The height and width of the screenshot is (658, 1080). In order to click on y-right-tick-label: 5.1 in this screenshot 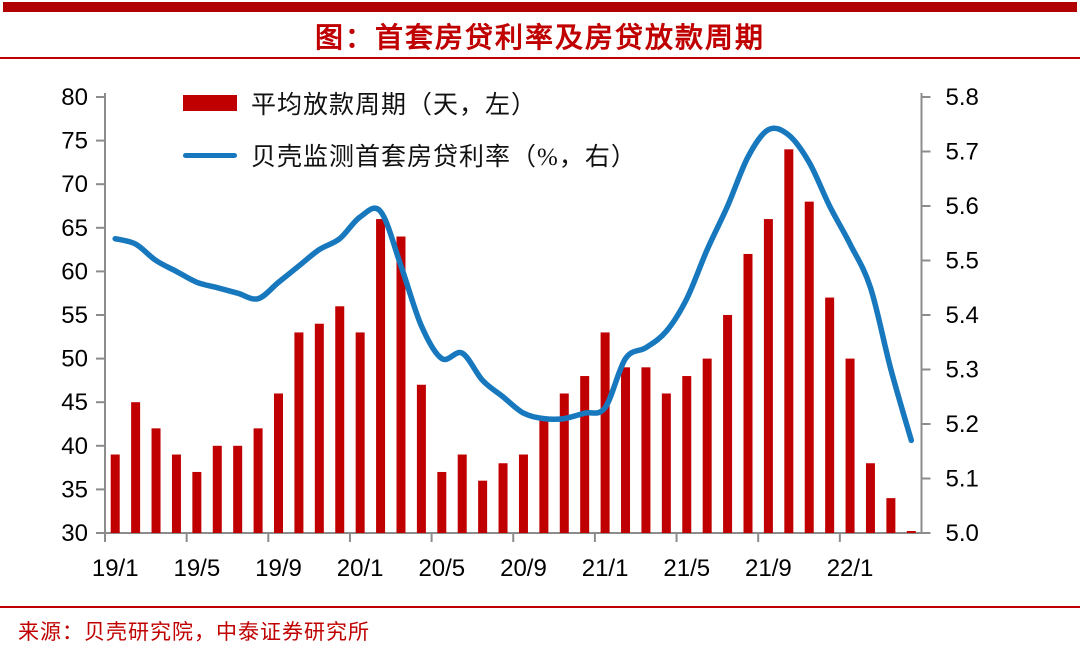, I will do `click(962, 479)`.